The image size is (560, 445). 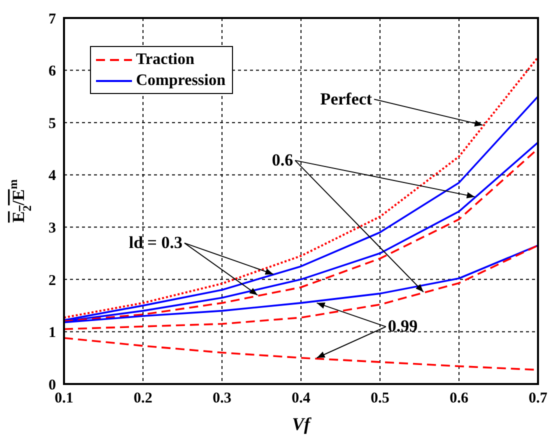 What do you see at coordinates (538, 398) in the screenshot?
I see `x-tick-label: 0.7` at bounding box center [538, 398].